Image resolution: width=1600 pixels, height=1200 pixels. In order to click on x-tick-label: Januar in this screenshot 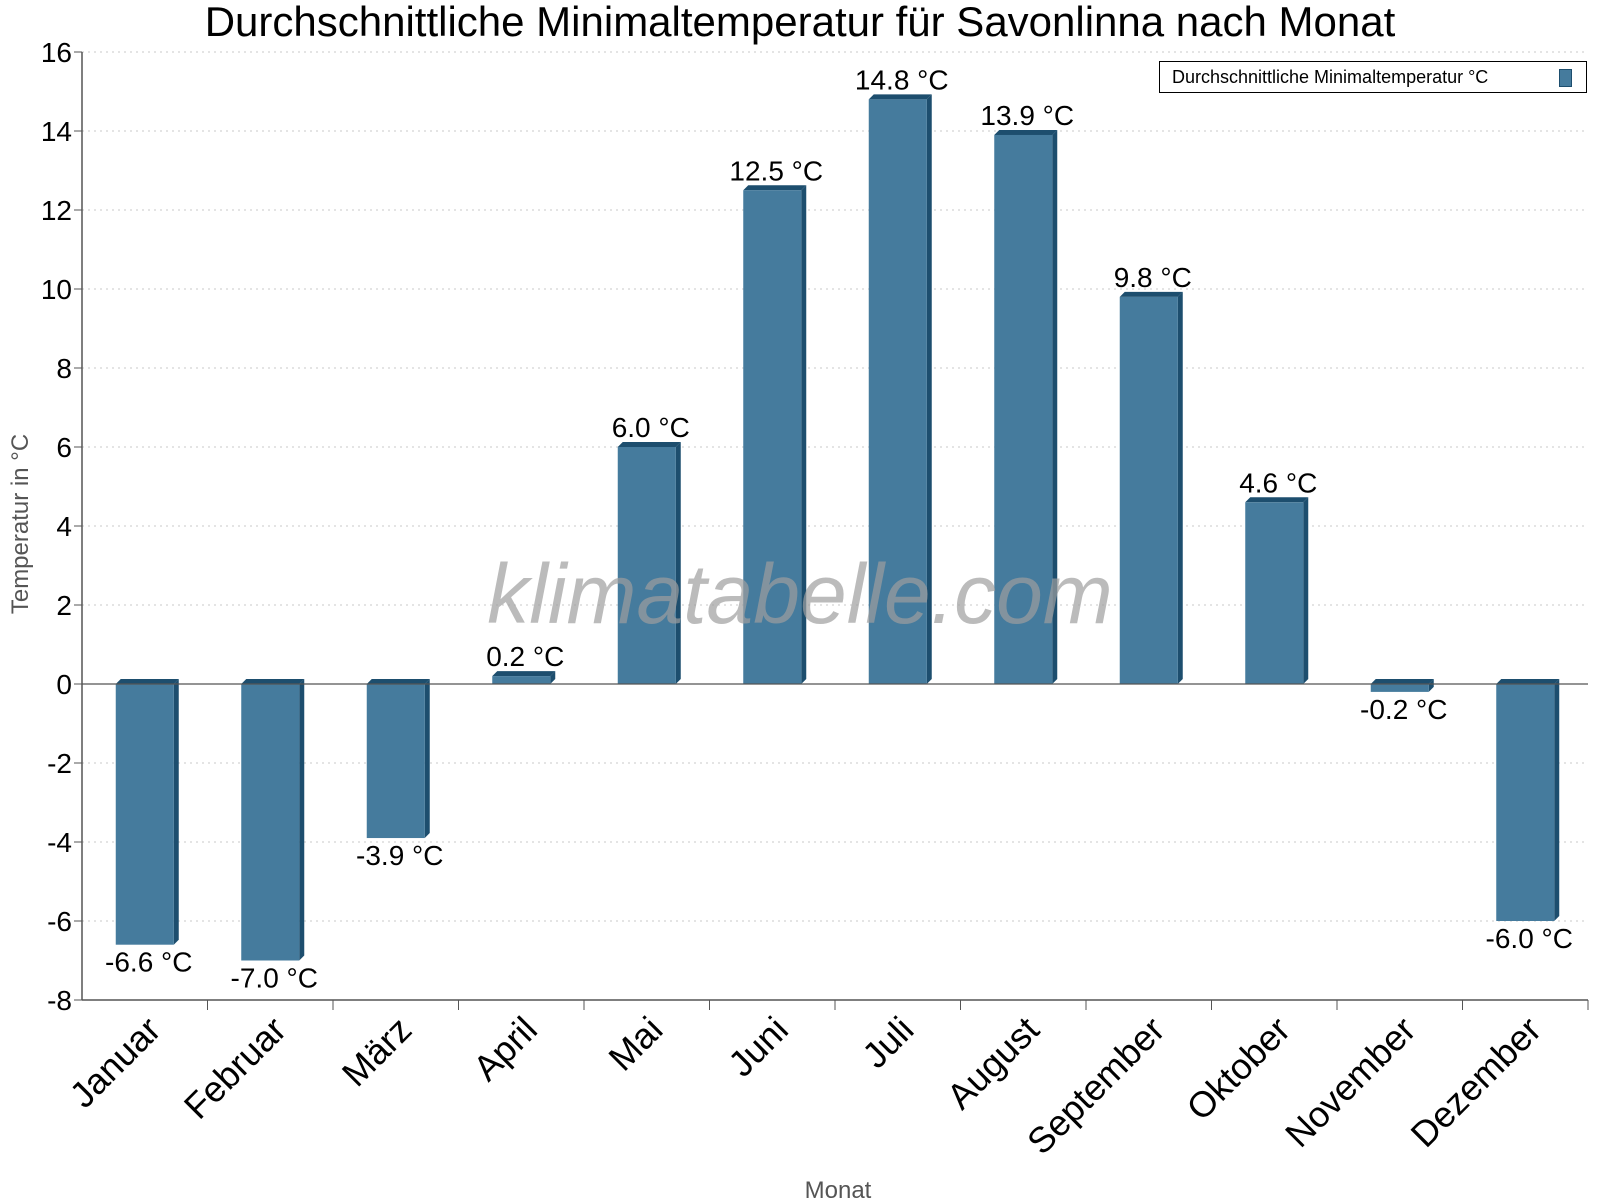, I will do `click(115, 1062)`.